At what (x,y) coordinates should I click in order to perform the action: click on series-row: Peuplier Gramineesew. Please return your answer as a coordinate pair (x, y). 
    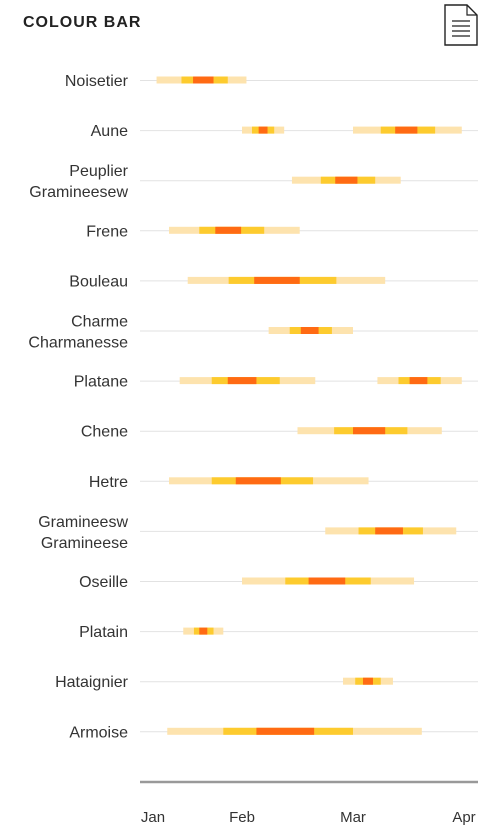
    Looking at the image, I should click on (253, 182).